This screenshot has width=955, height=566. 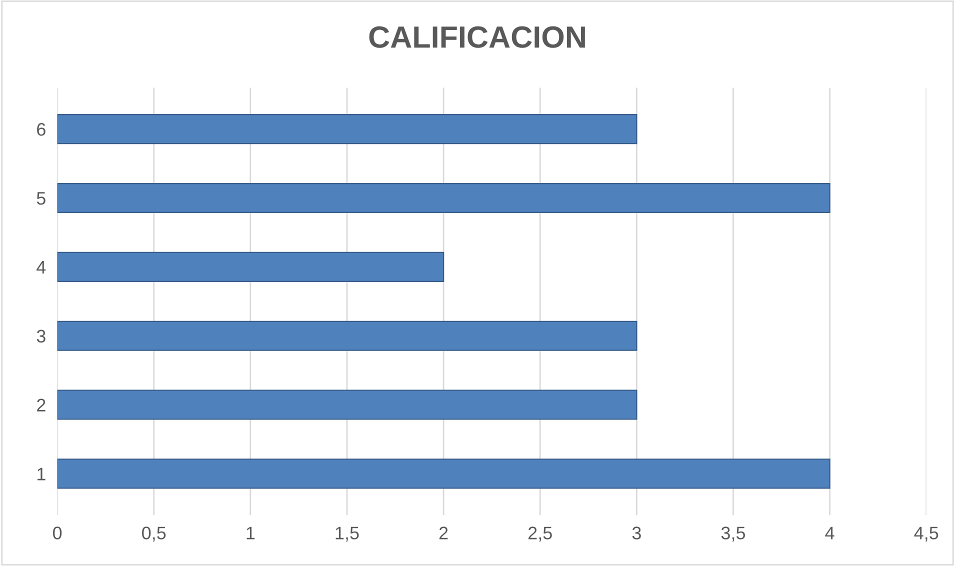 I want to click on y-tick-label: 1, so click(x=42, y=474).